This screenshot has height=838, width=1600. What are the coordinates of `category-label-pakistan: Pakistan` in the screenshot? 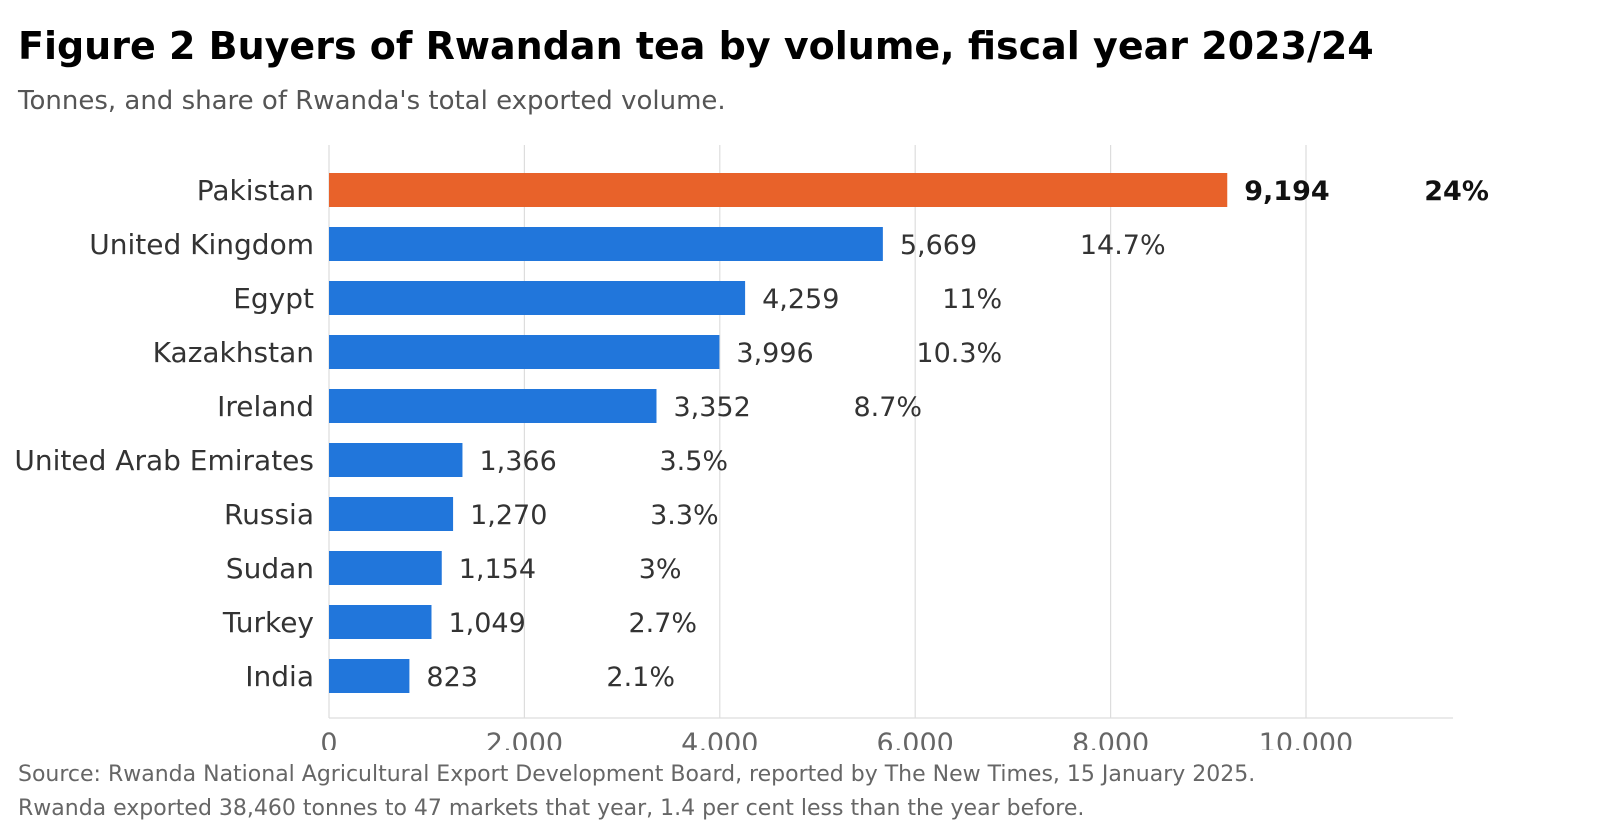 It's located at (255, 190).